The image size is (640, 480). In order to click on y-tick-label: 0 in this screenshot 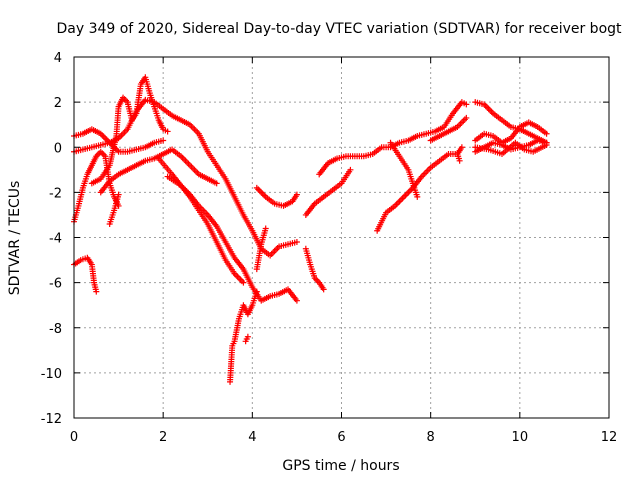, I will do `click(58, 148)`.